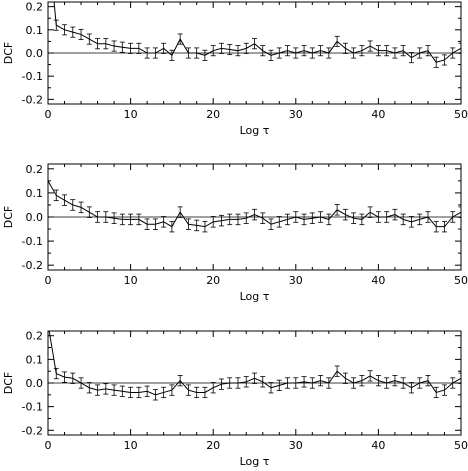 This screenshot has height=471, width=468. I want to click on x-tick-label: 0, so click(48, 114).